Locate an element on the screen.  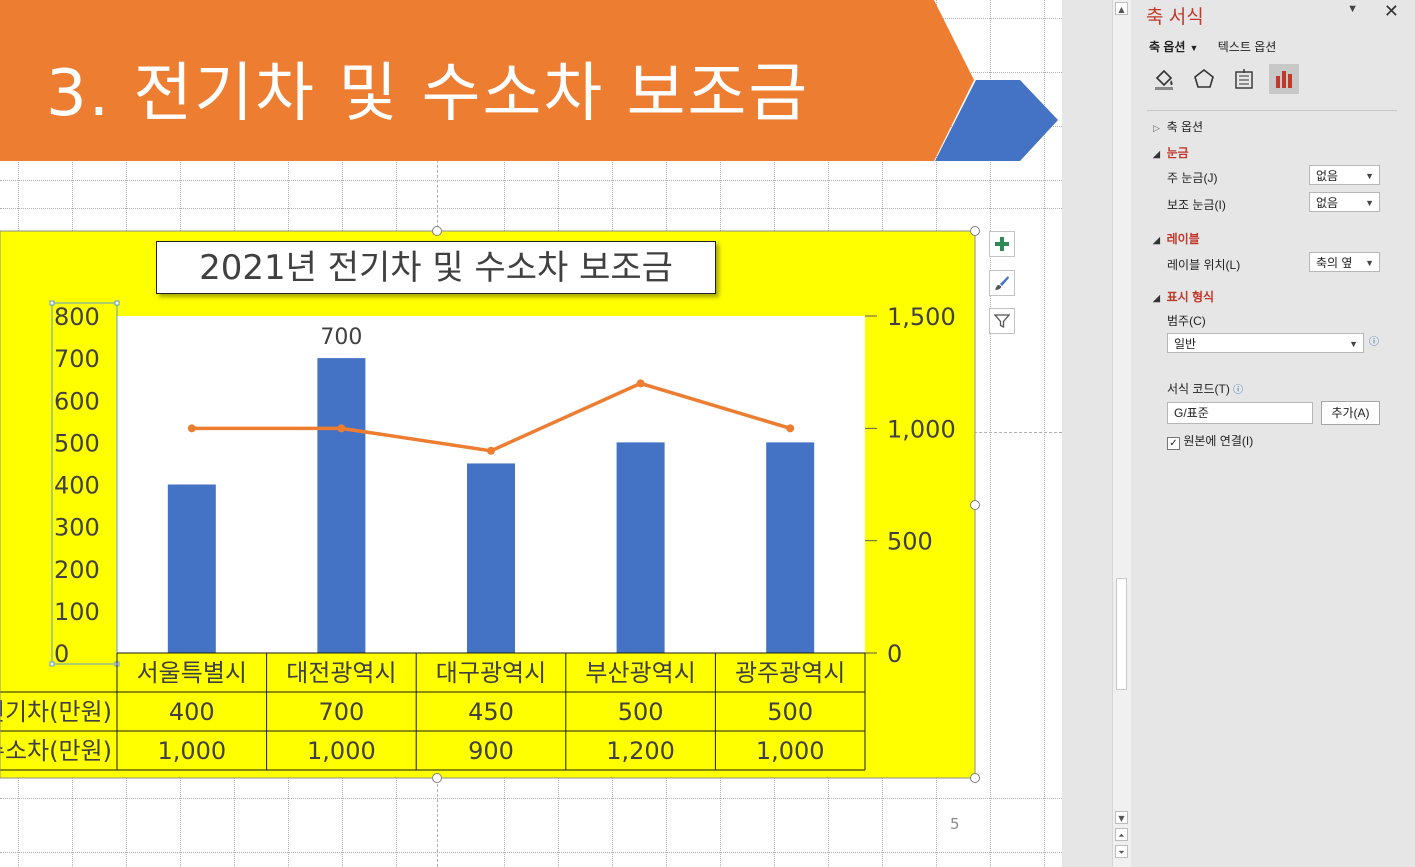
table-value: 450 is located at coordinates (491, 712).